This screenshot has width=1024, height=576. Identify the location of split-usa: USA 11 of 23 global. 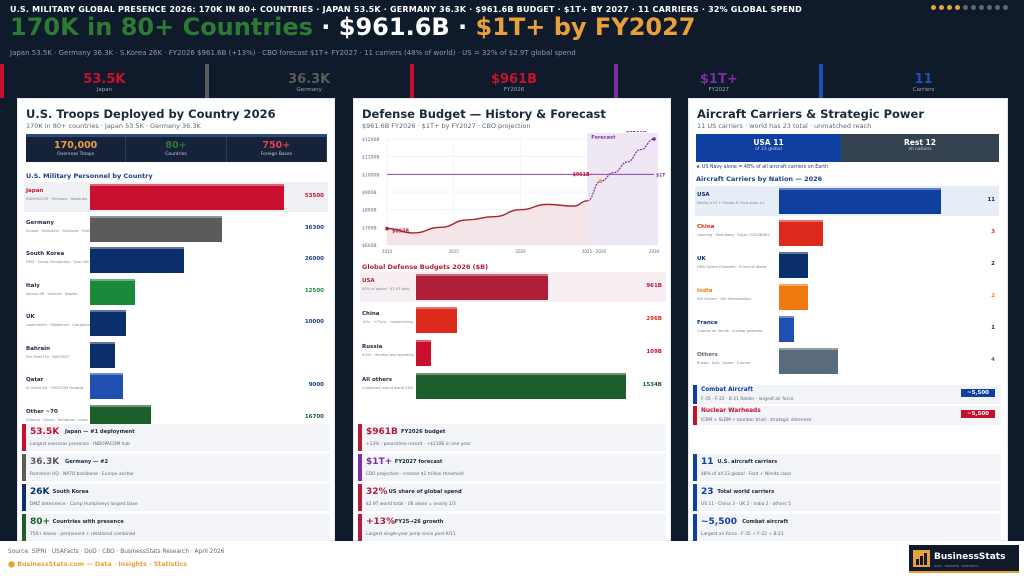
(768, 148).